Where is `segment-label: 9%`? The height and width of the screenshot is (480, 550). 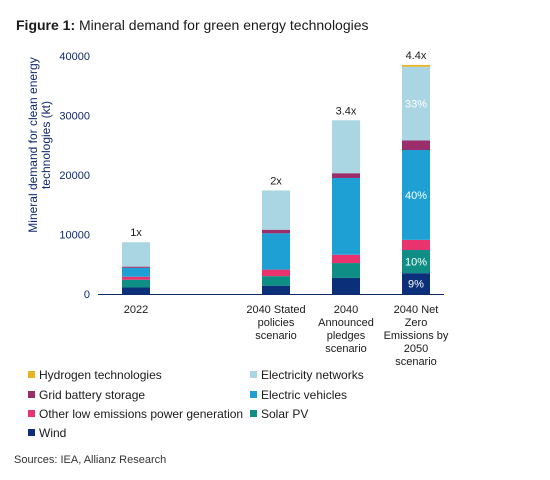 segment-label: 9% is located at coordinates (416, 285).